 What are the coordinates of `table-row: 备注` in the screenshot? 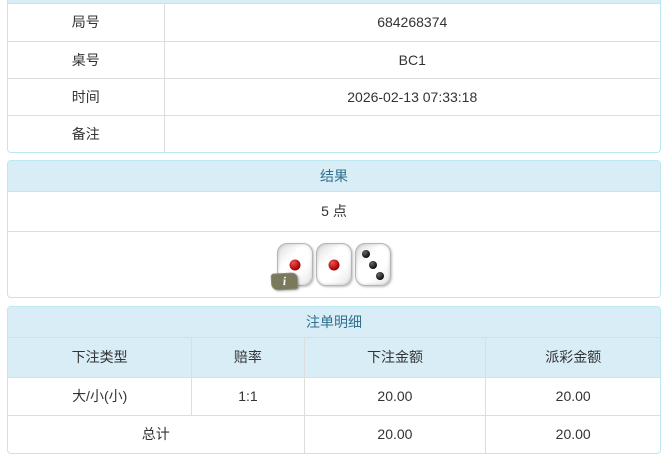 It's located at (334, 133).